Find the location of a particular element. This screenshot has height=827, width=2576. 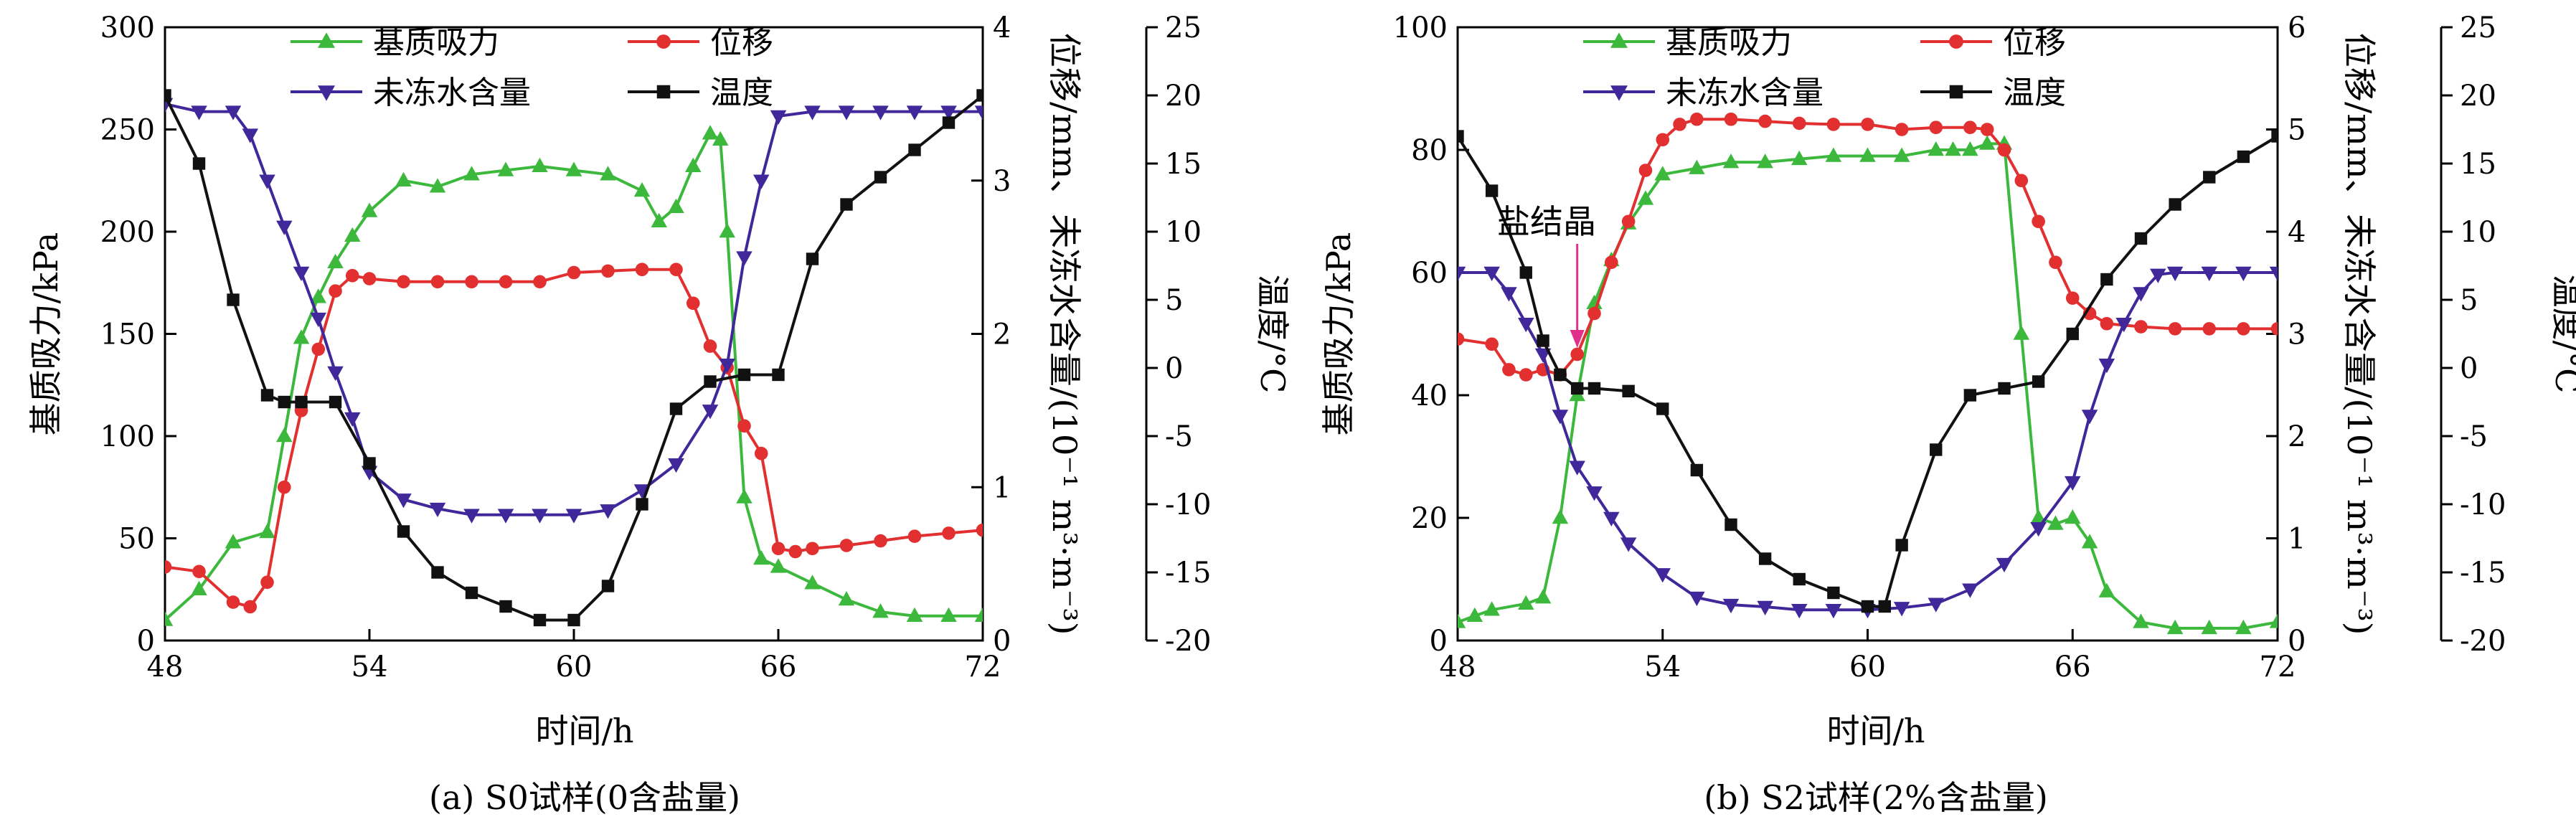

x-tick-label: 72 is located at coordinates (983, 667).